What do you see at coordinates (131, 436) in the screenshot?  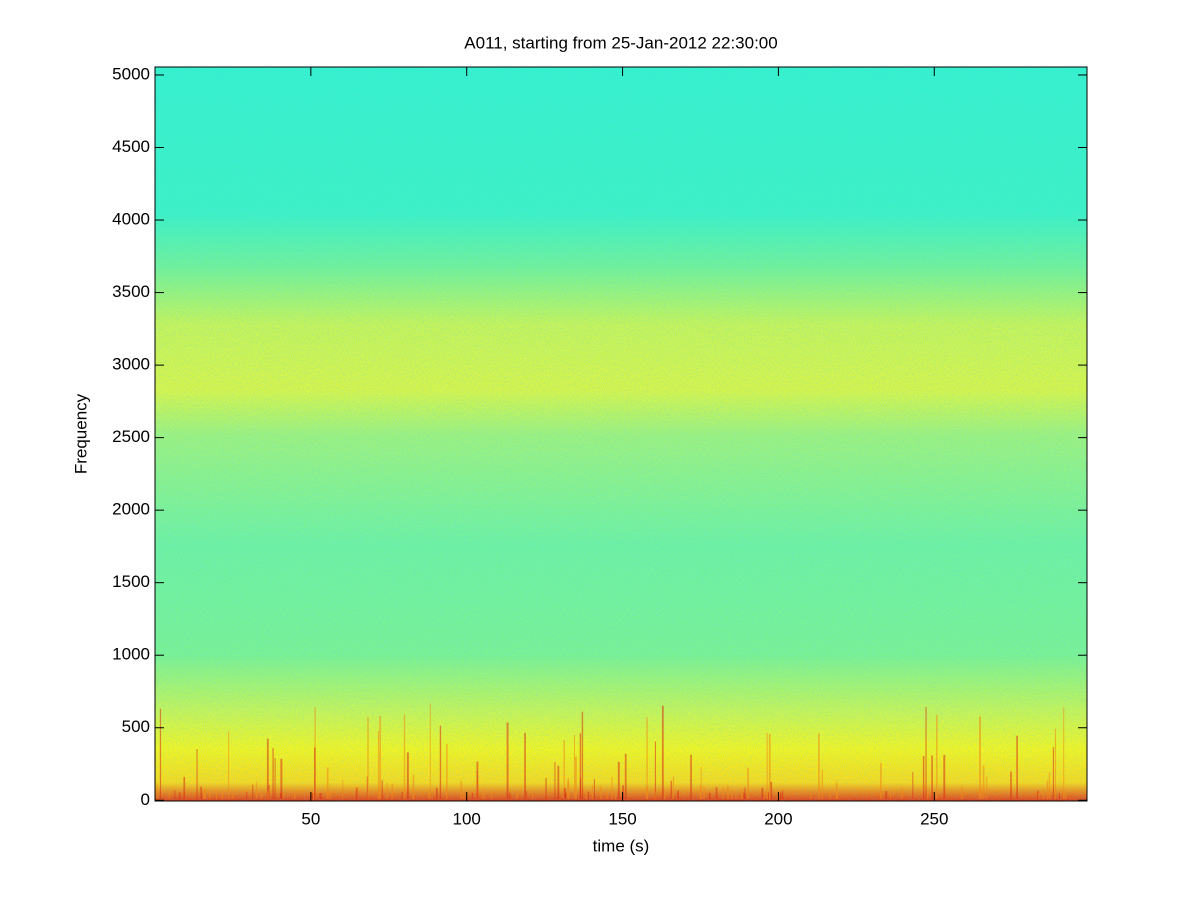 I see `y-tick-label: 2500` at bounding box center [131, 436].